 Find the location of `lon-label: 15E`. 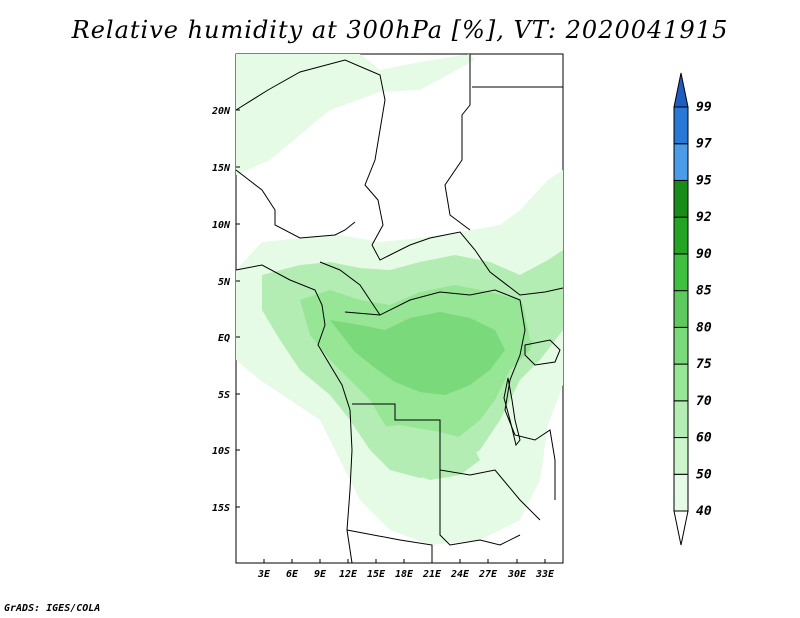

lon-label: 15E is located at coordinates (376, 574).